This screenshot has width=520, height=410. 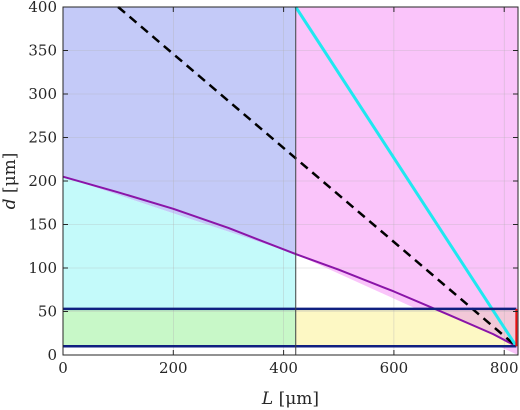 What do you see at coordinates (179, 327) in the screenshot?
I see `region-green` at bounding box center [179, 327].